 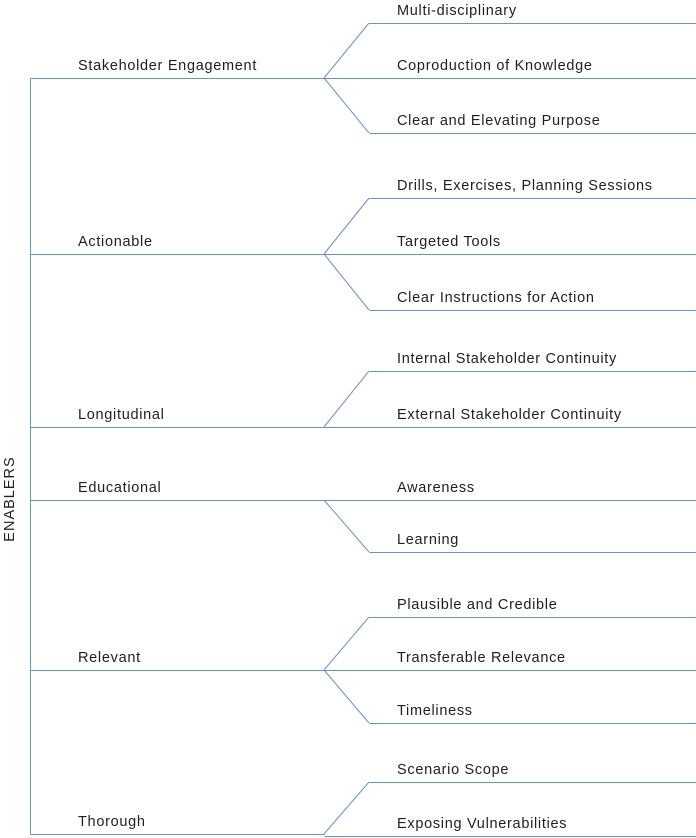 What do you see at coordinates (482, 824) in the screenshot?
I see `leaf-label: Exposing Vulnerabilities` at bounding box center [482, 824].